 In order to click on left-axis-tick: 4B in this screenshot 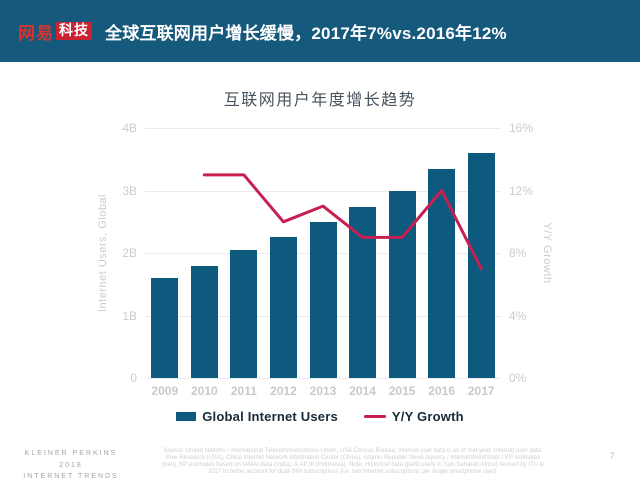, I will do `click(129, 128)`.